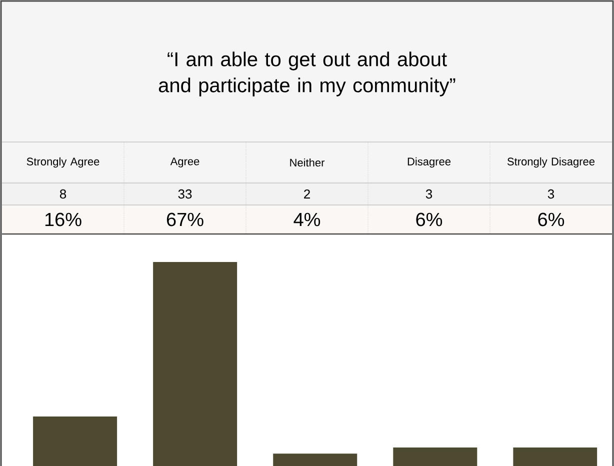  Describe the element at coordinates (551, 162) in the screenshot. I see `x-tick-label: Strongly Disagree` at that location.